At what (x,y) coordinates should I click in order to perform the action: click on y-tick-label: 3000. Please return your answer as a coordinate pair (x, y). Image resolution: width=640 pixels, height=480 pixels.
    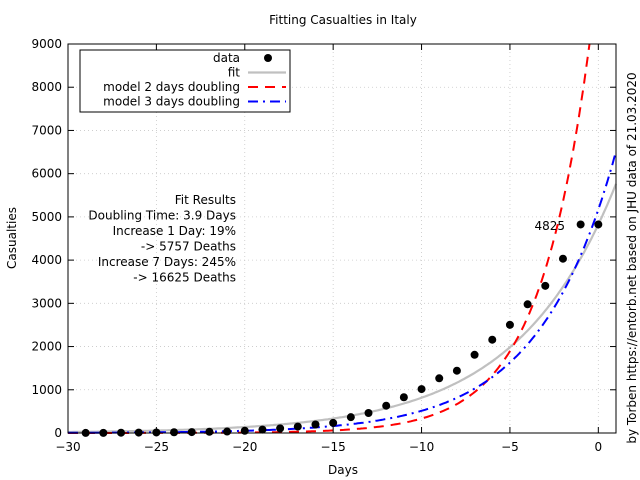
    Looking at the image, I should click on (46, 303).